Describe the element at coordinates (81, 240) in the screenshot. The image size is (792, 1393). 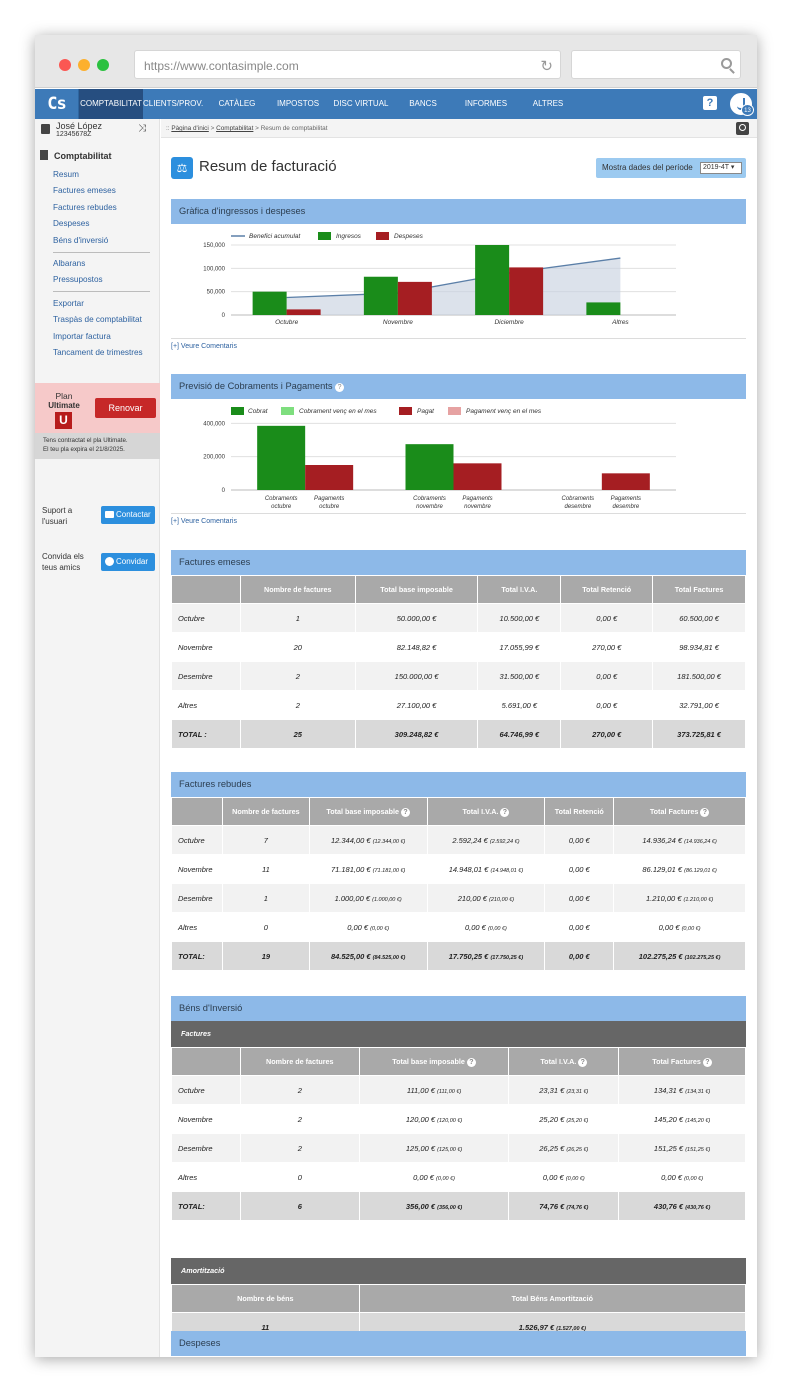
I see `sidebar-item-bens-inversio: Béns d'inversió` at that location.